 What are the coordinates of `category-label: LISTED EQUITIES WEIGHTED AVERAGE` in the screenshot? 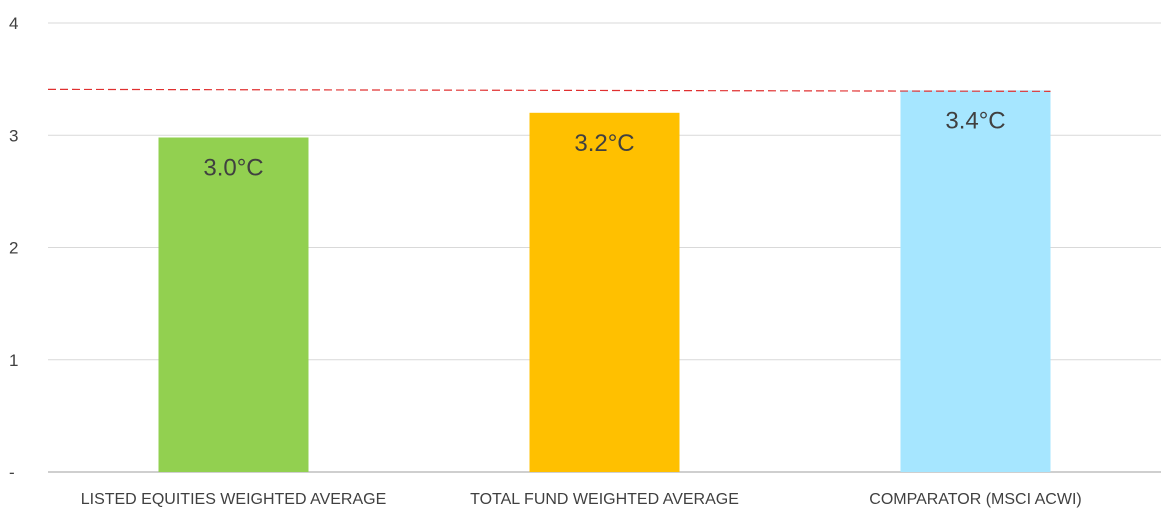 It's located at (234, 499).